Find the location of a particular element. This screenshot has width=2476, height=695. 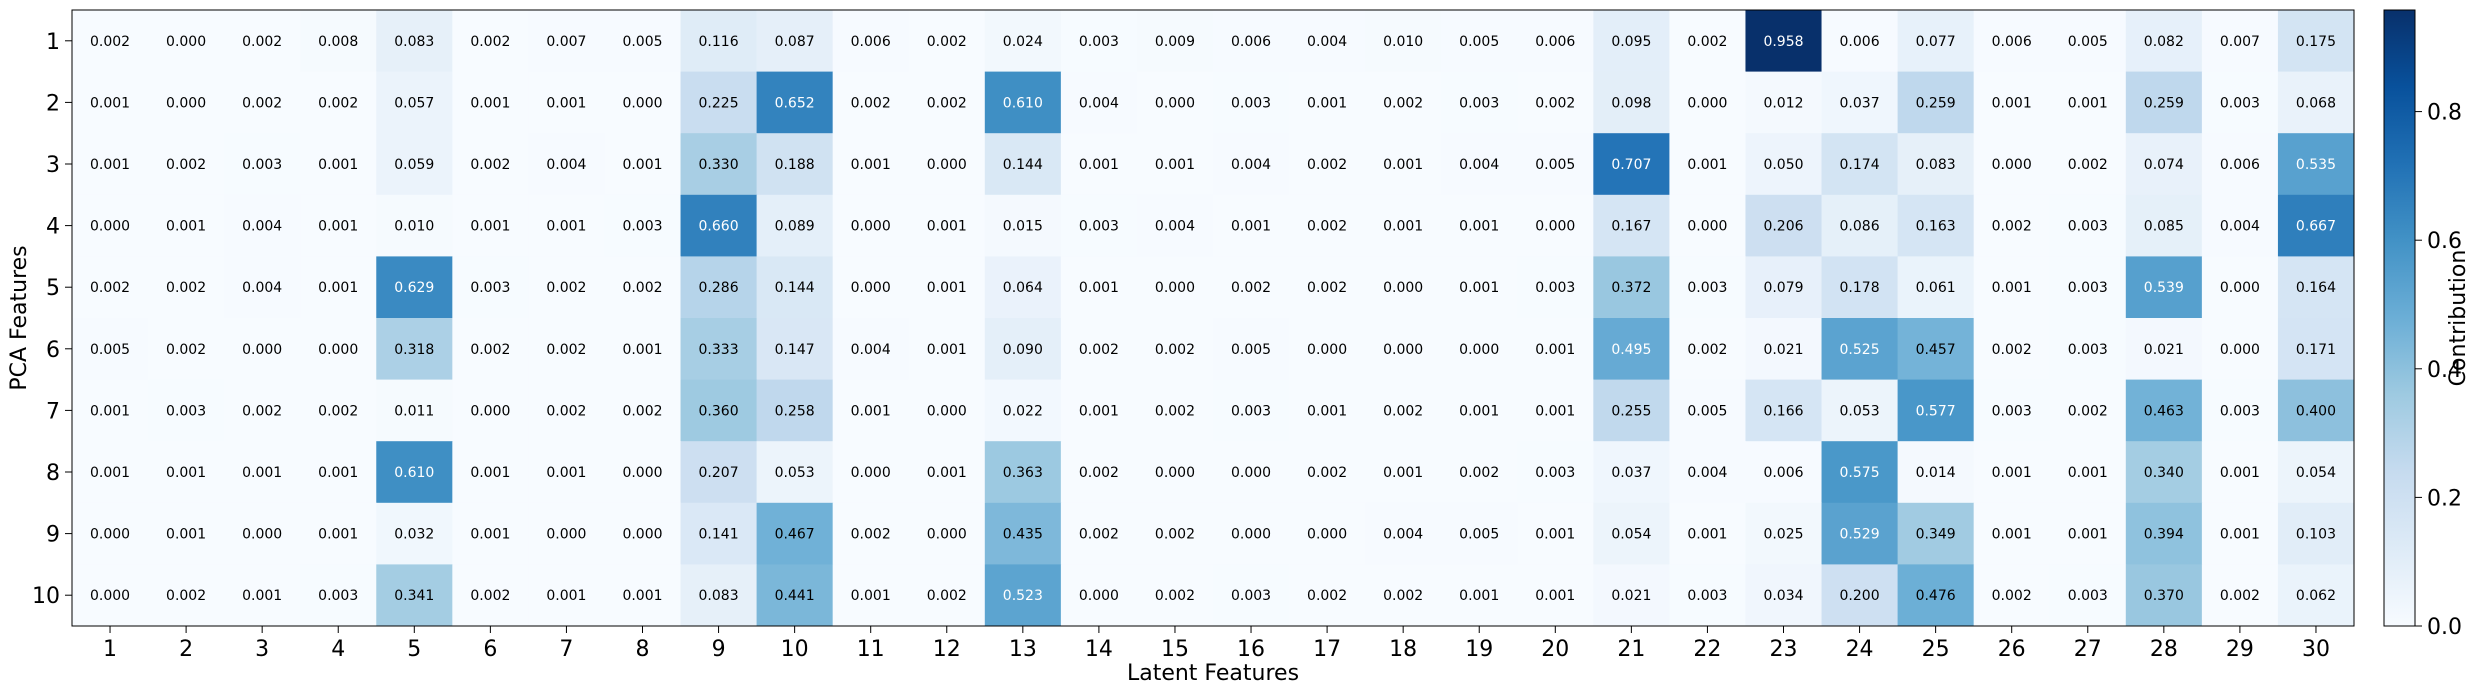

cell-value-label: 0.166 is located at coordinates (1783, 411).